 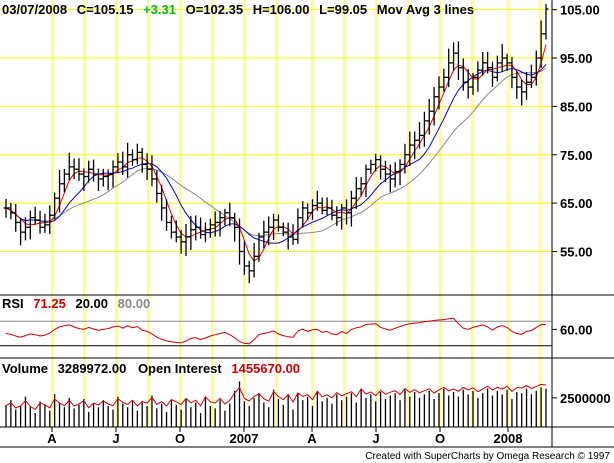 What do you see at coordinates (265, 368) in the screenshot?
I see `open-interest-value: 1455670.00` at bounding box center [265, 368].